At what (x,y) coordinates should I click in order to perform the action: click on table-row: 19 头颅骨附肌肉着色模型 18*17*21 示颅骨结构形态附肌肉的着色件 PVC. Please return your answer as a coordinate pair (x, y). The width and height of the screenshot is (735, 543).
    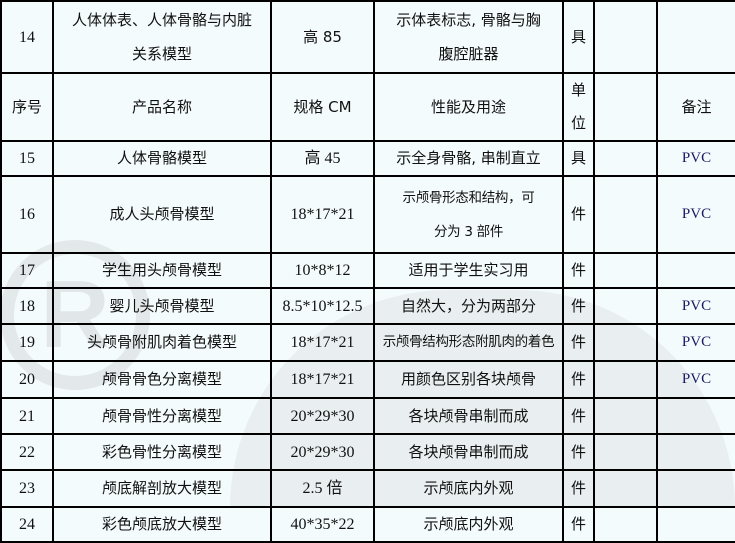
    Looking at the image, I should click on (367, 342).